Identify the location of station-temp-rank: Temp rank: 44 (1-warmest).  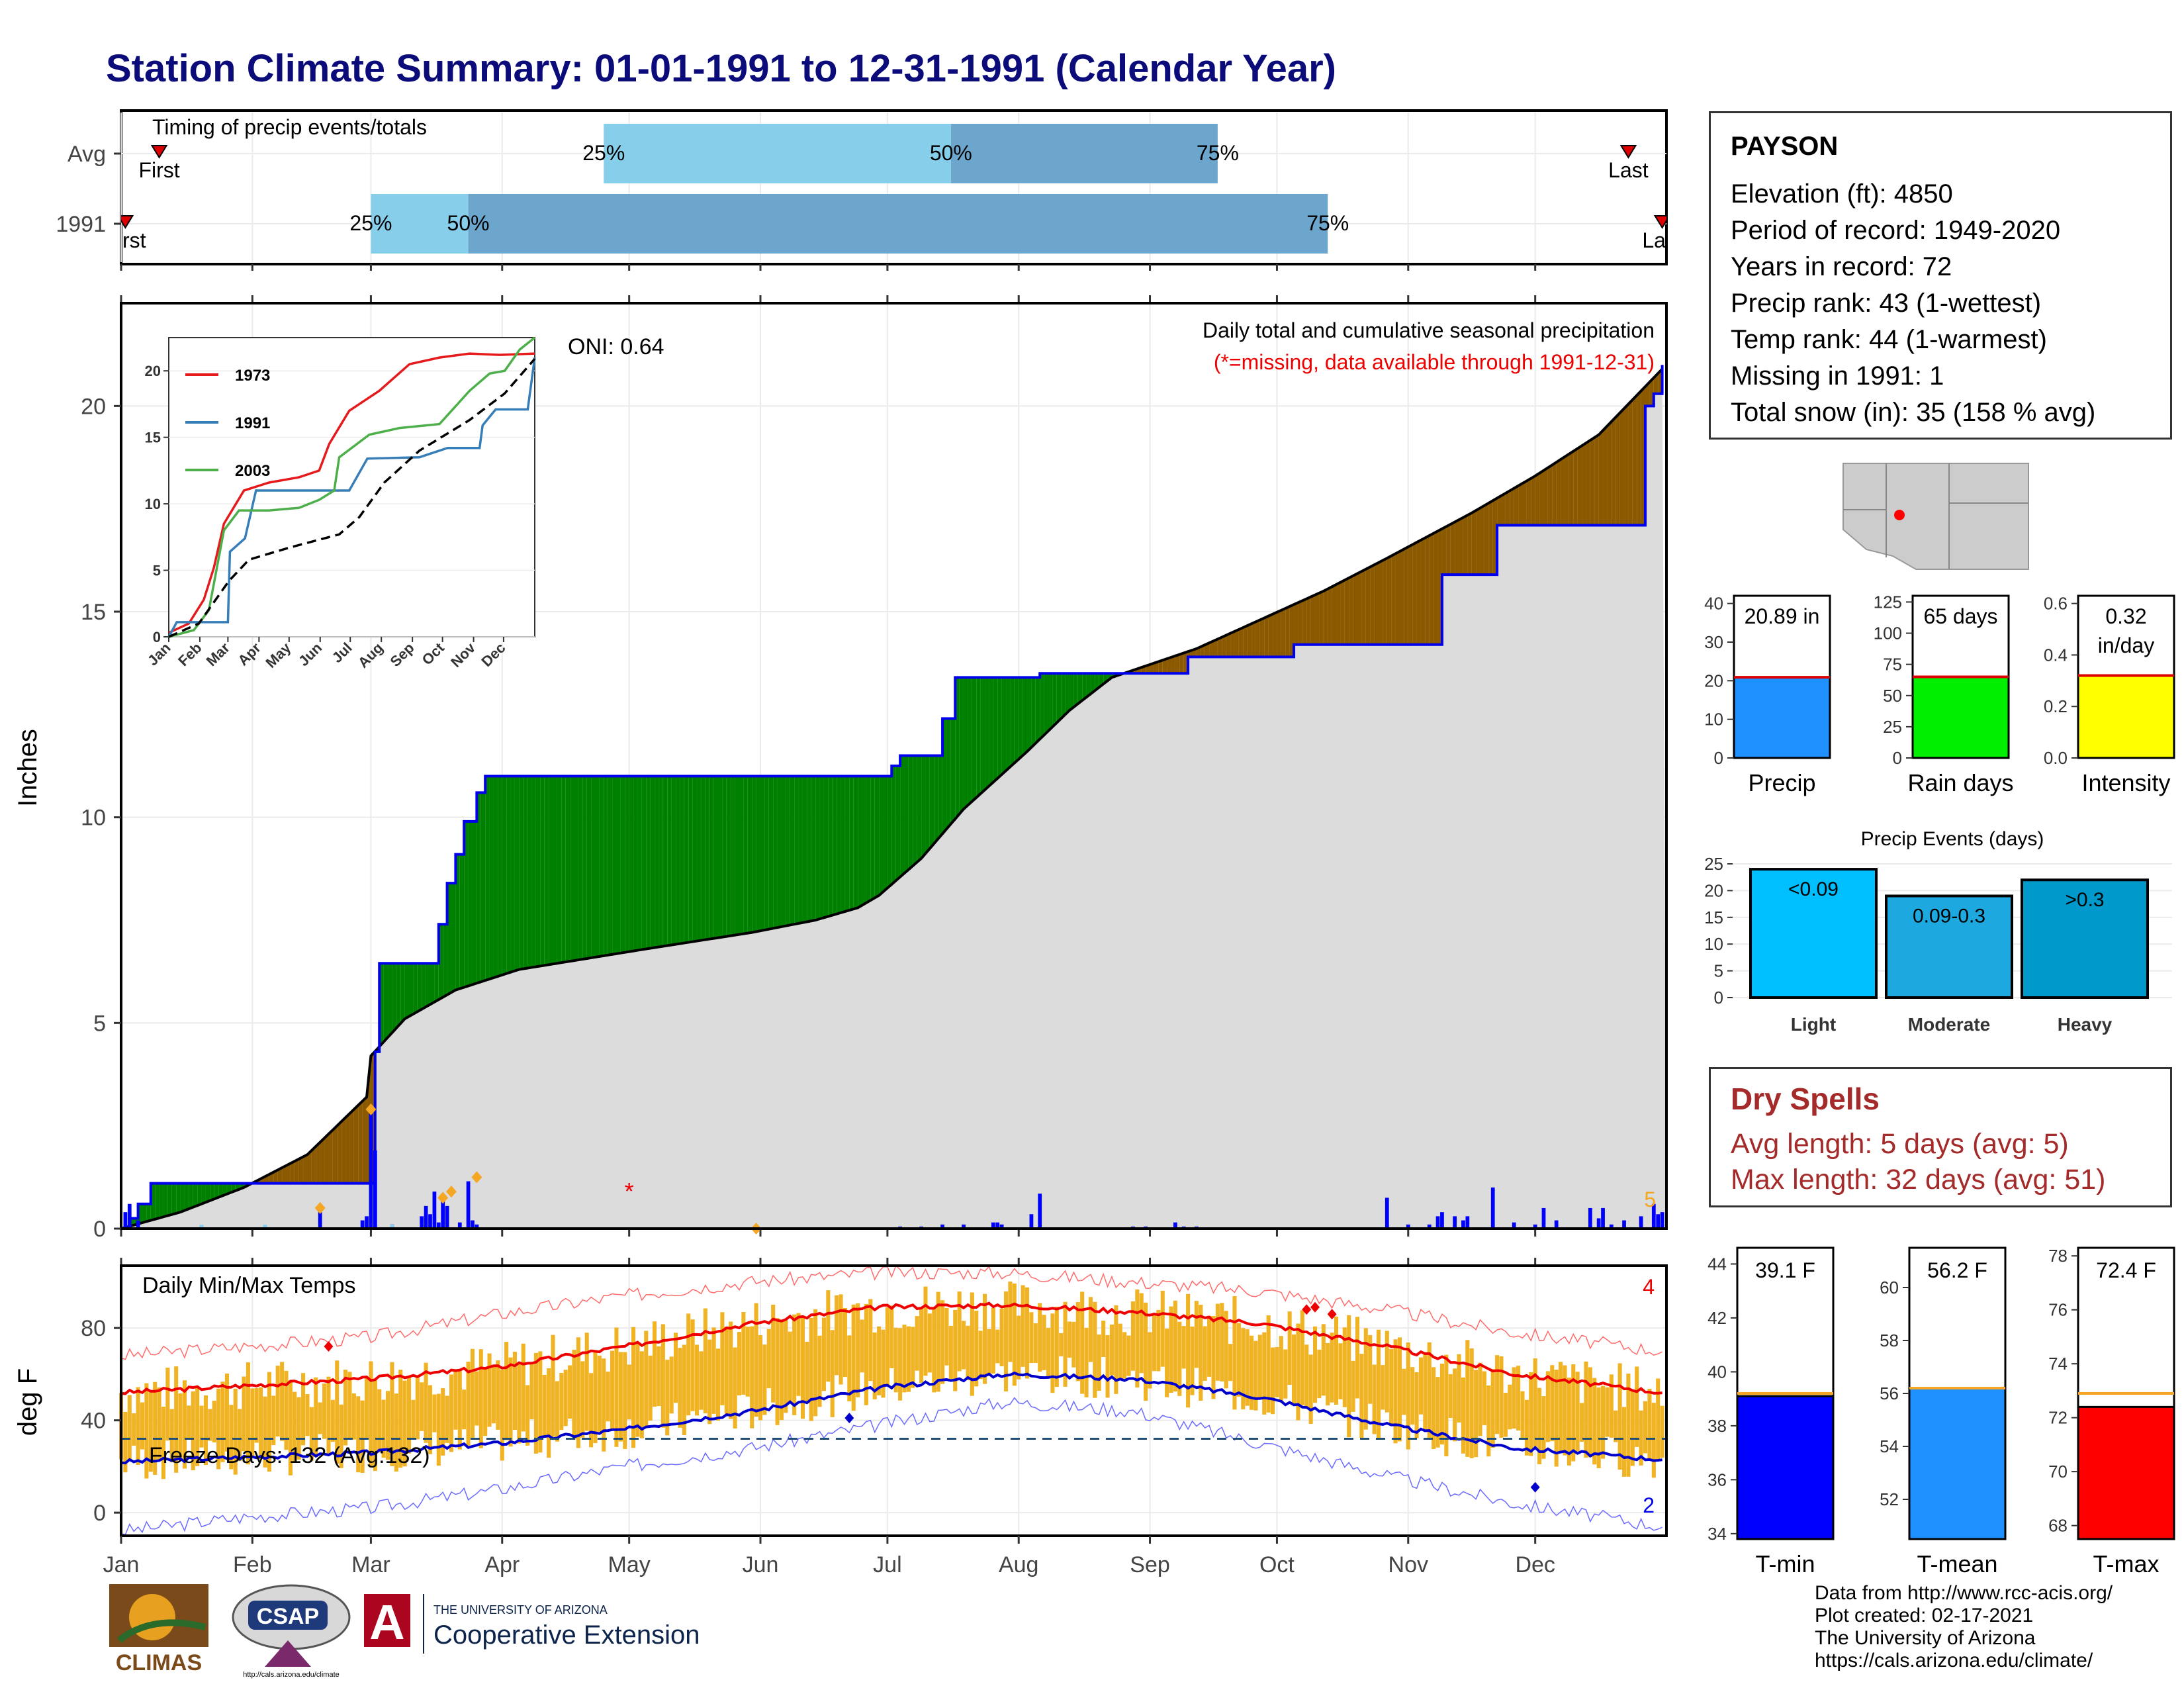
(1889, 339).